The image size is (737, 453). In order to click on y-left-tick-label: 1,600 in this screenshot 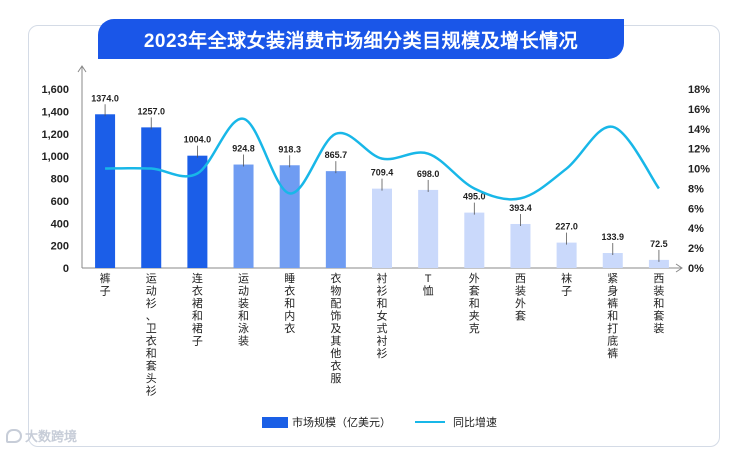, I will do `click(55, 90)`.